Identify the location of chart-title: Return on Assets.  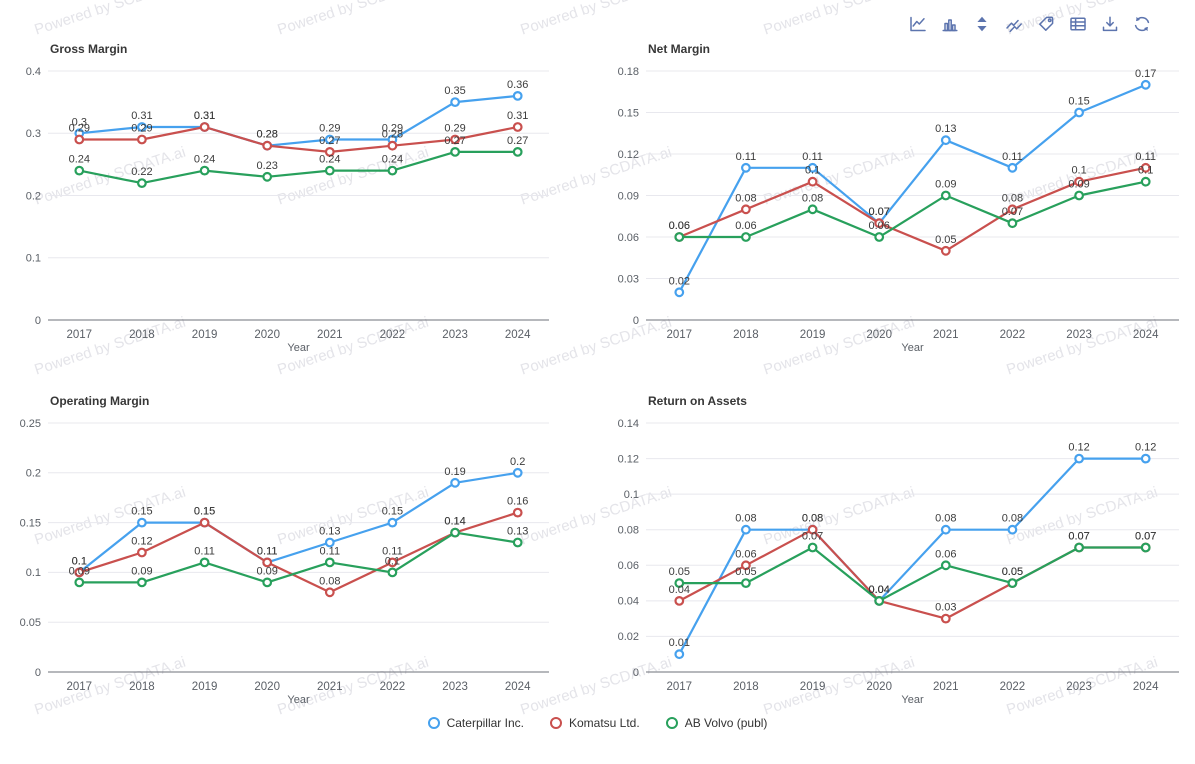
(697, 401).